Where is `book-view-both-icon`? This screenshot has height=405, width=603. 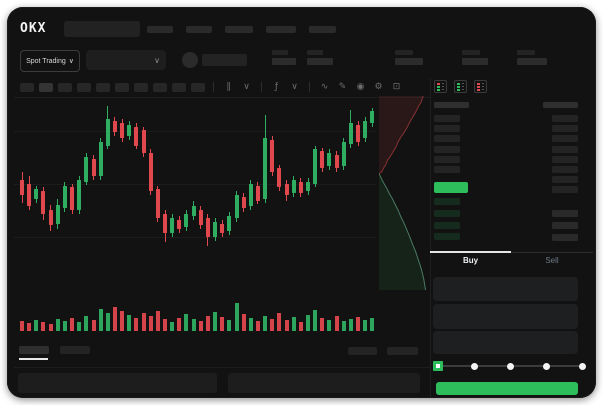 book-view-both-icon is located at coordinates (440, 86).